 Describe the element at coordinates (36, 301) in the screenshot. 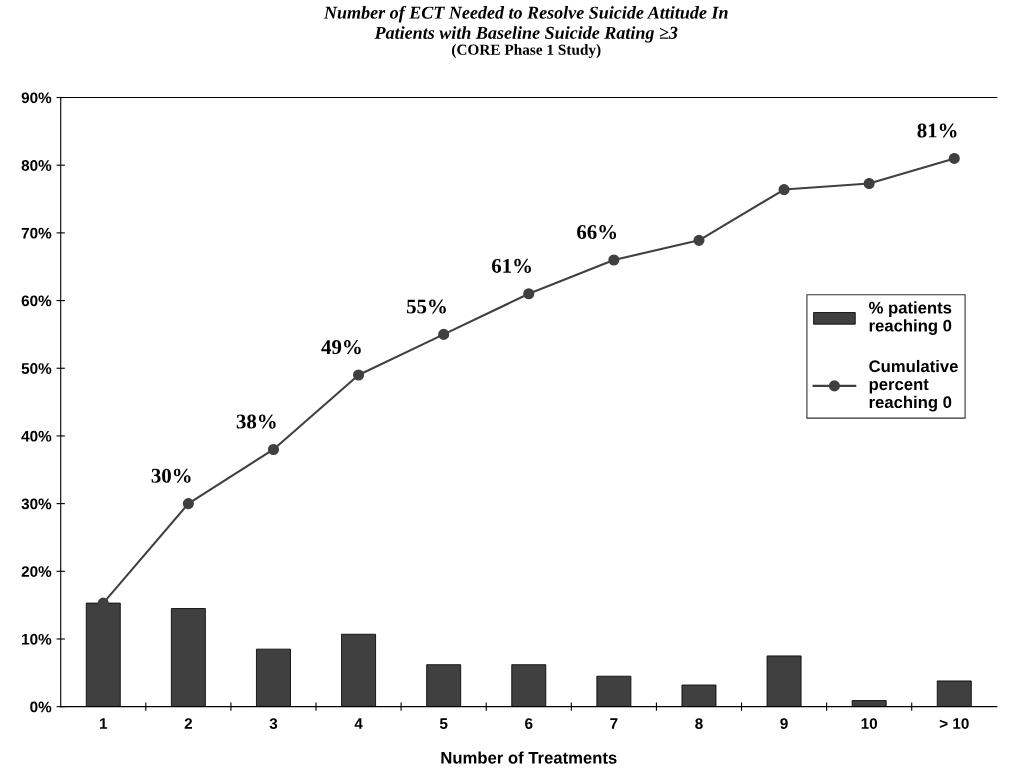

I see `y-tick-label: 60%` at that location.